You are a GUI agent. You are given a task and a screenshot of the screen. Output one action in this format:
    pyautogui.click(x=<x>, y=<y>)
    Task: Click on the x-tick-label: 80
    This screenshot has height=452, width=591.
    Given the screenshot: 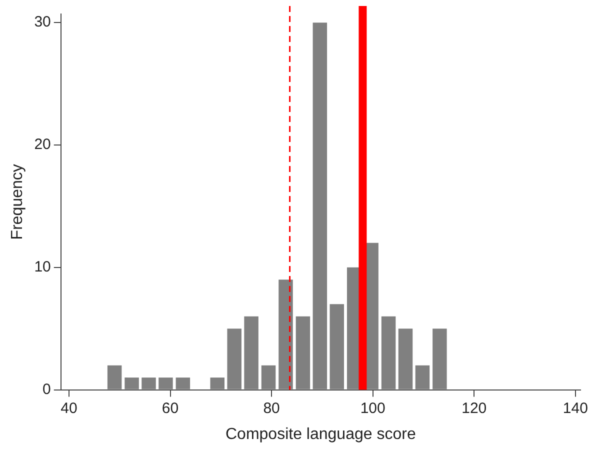 What is the action you would take?
    pyautogui.click(x=271, y=408)
    